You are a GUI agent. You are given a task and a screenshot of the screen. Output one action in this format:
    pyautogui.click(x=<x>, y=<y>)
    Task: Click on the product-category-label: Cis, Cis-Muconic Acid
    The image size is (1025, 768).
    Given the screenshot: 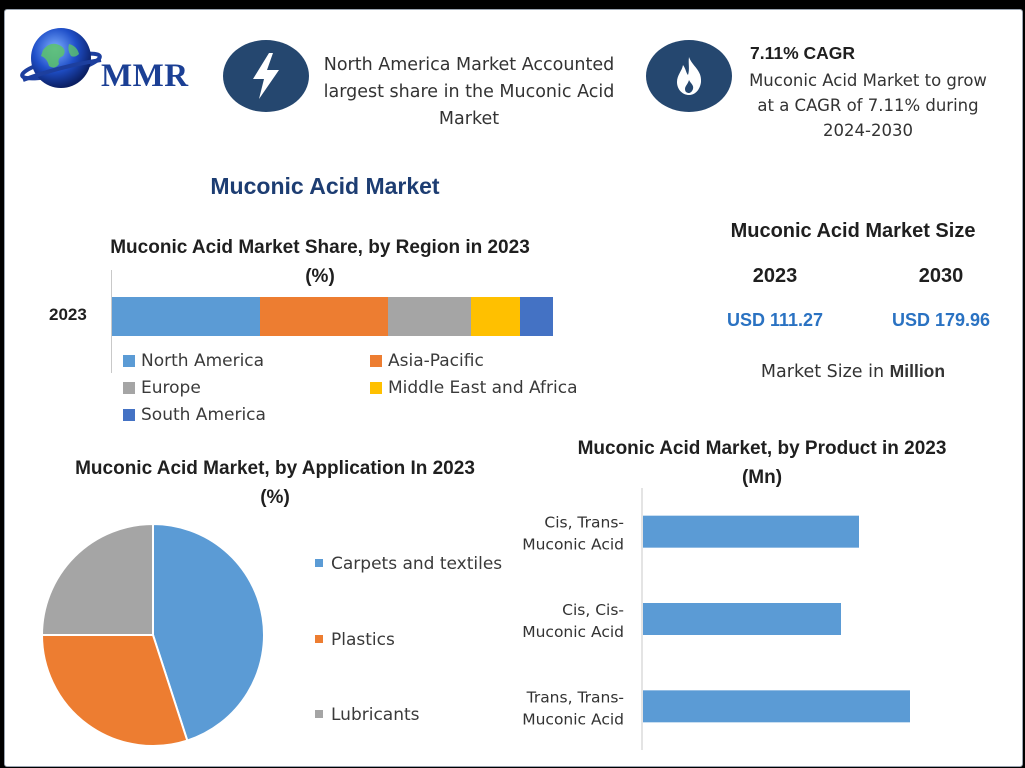 What is the action you would take?
    pyautogui.click(x=573, y=621)
    